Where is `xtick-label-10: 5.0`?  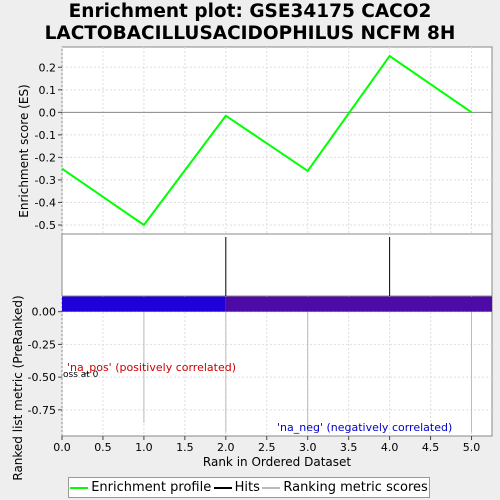
xtick-label-10: 5.0 is located at coordinates (472, 447).